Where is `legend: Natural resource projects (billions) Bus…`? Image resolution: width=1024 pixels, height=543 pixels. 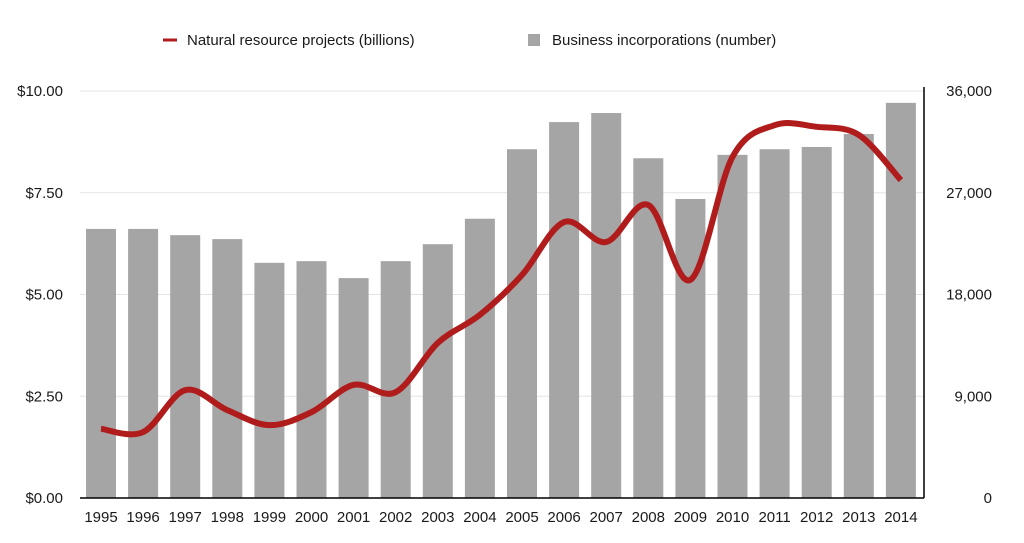
legend: Natural resource projects (billions) Bus… is located at coordinates (469, 40).